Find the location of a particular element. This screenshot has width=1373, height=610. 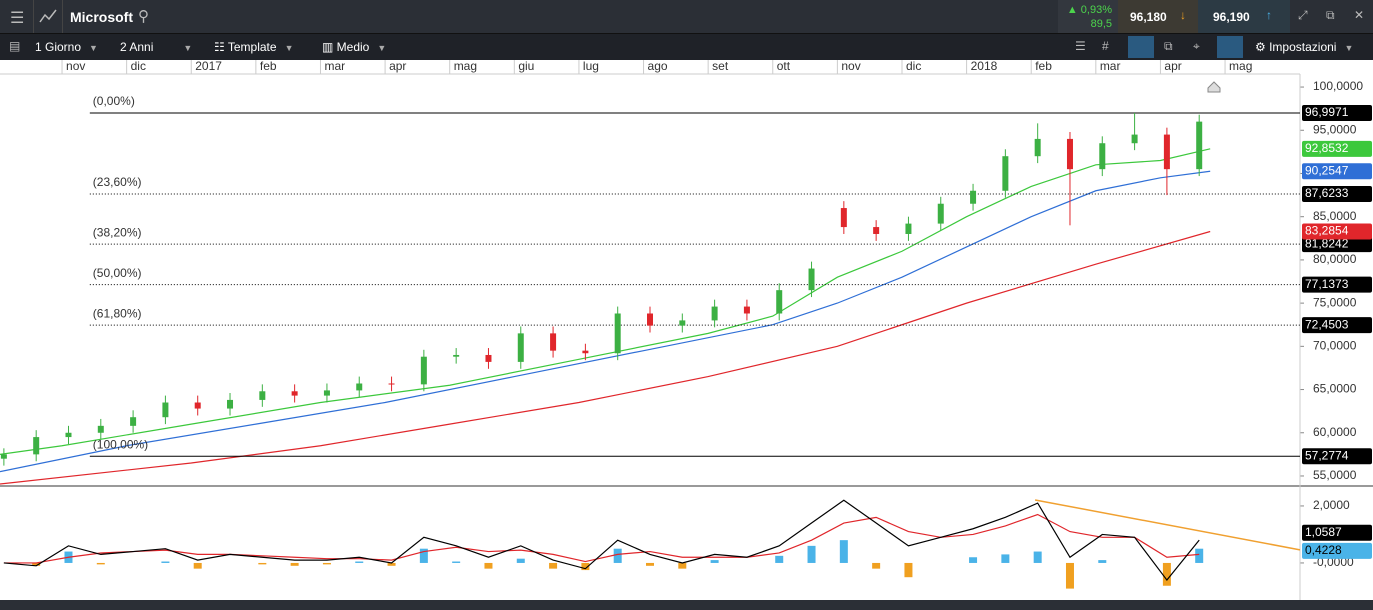

tool-icon: ☰ is located at coordinates (1080, 46).